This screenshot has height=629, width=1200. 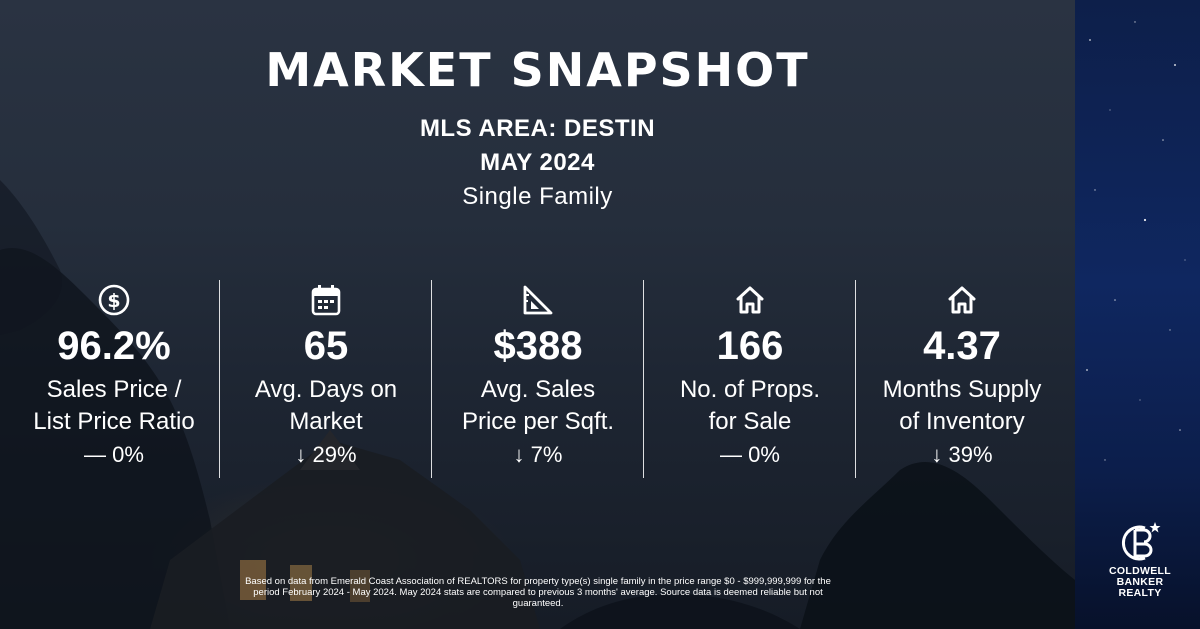 I want to click on stat-label: Sales Price / List Price Ratio, so click(x=114, y=406).